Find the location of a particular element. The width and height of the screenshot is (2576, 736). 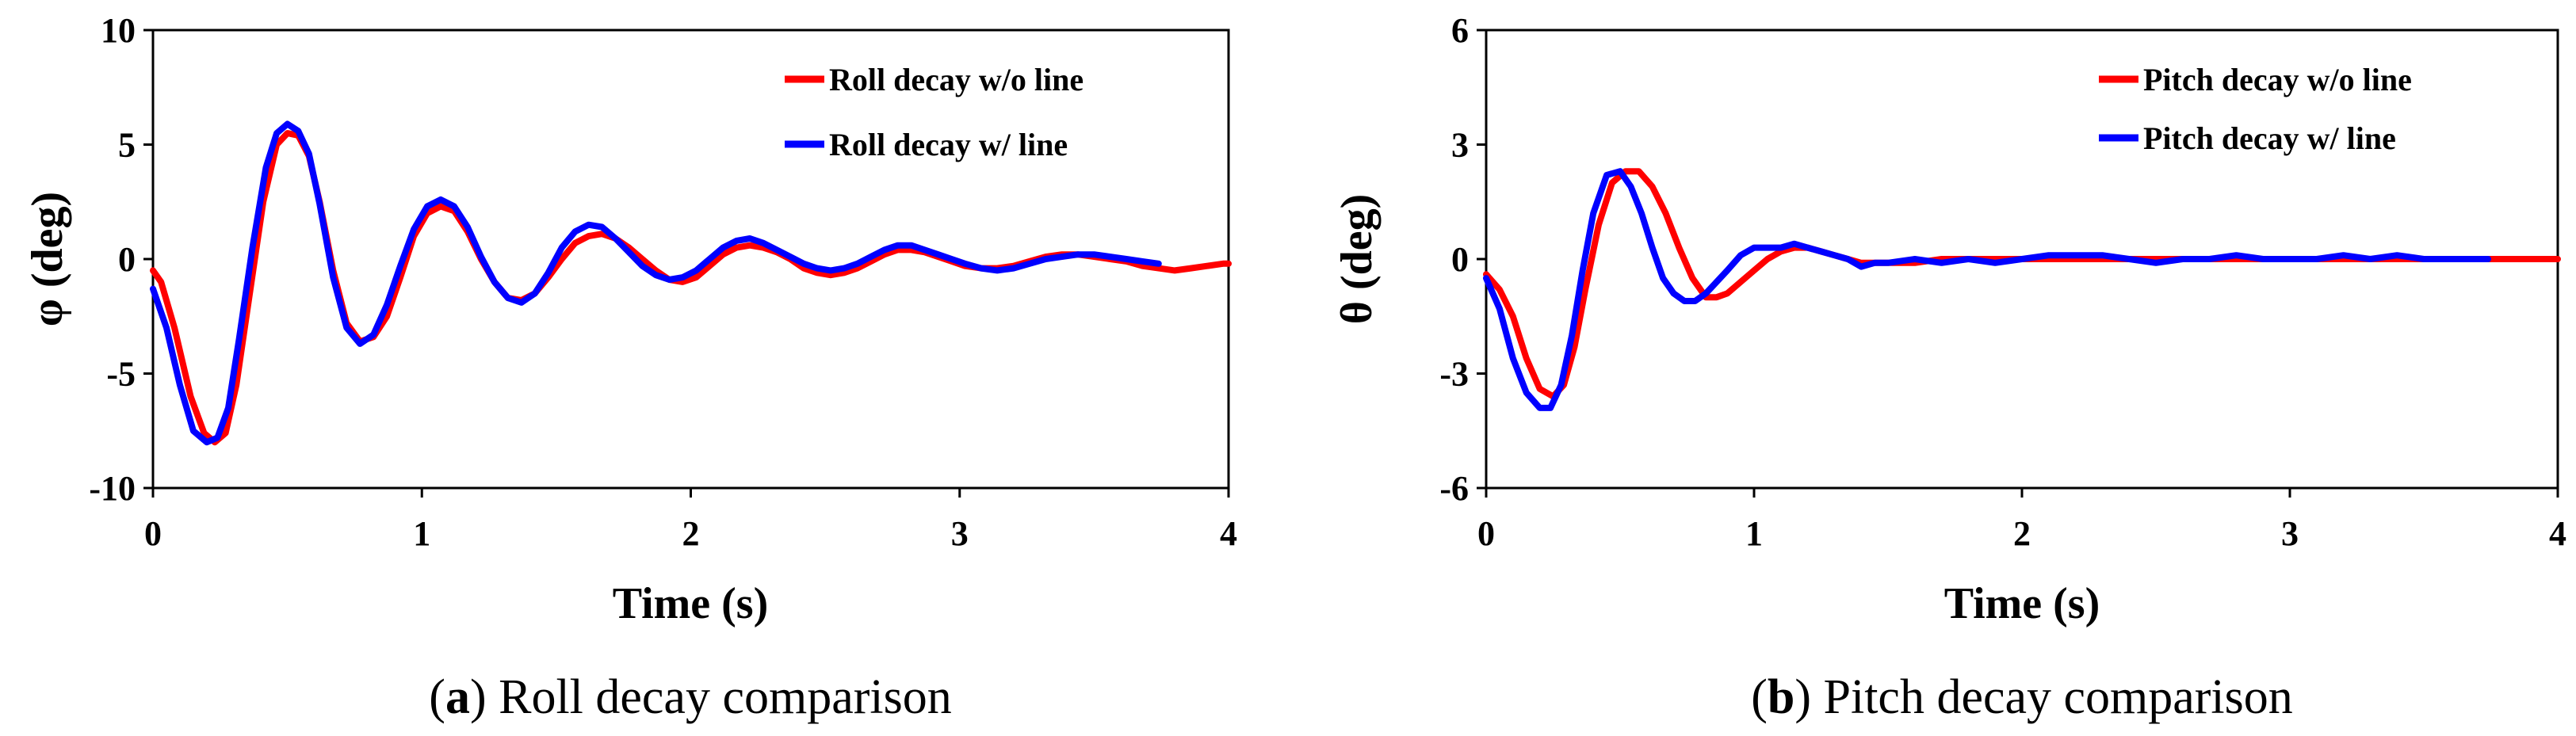

panel-a-legend-label-wo-line: Roll decay w/o line is located at coordinates (957, 79).